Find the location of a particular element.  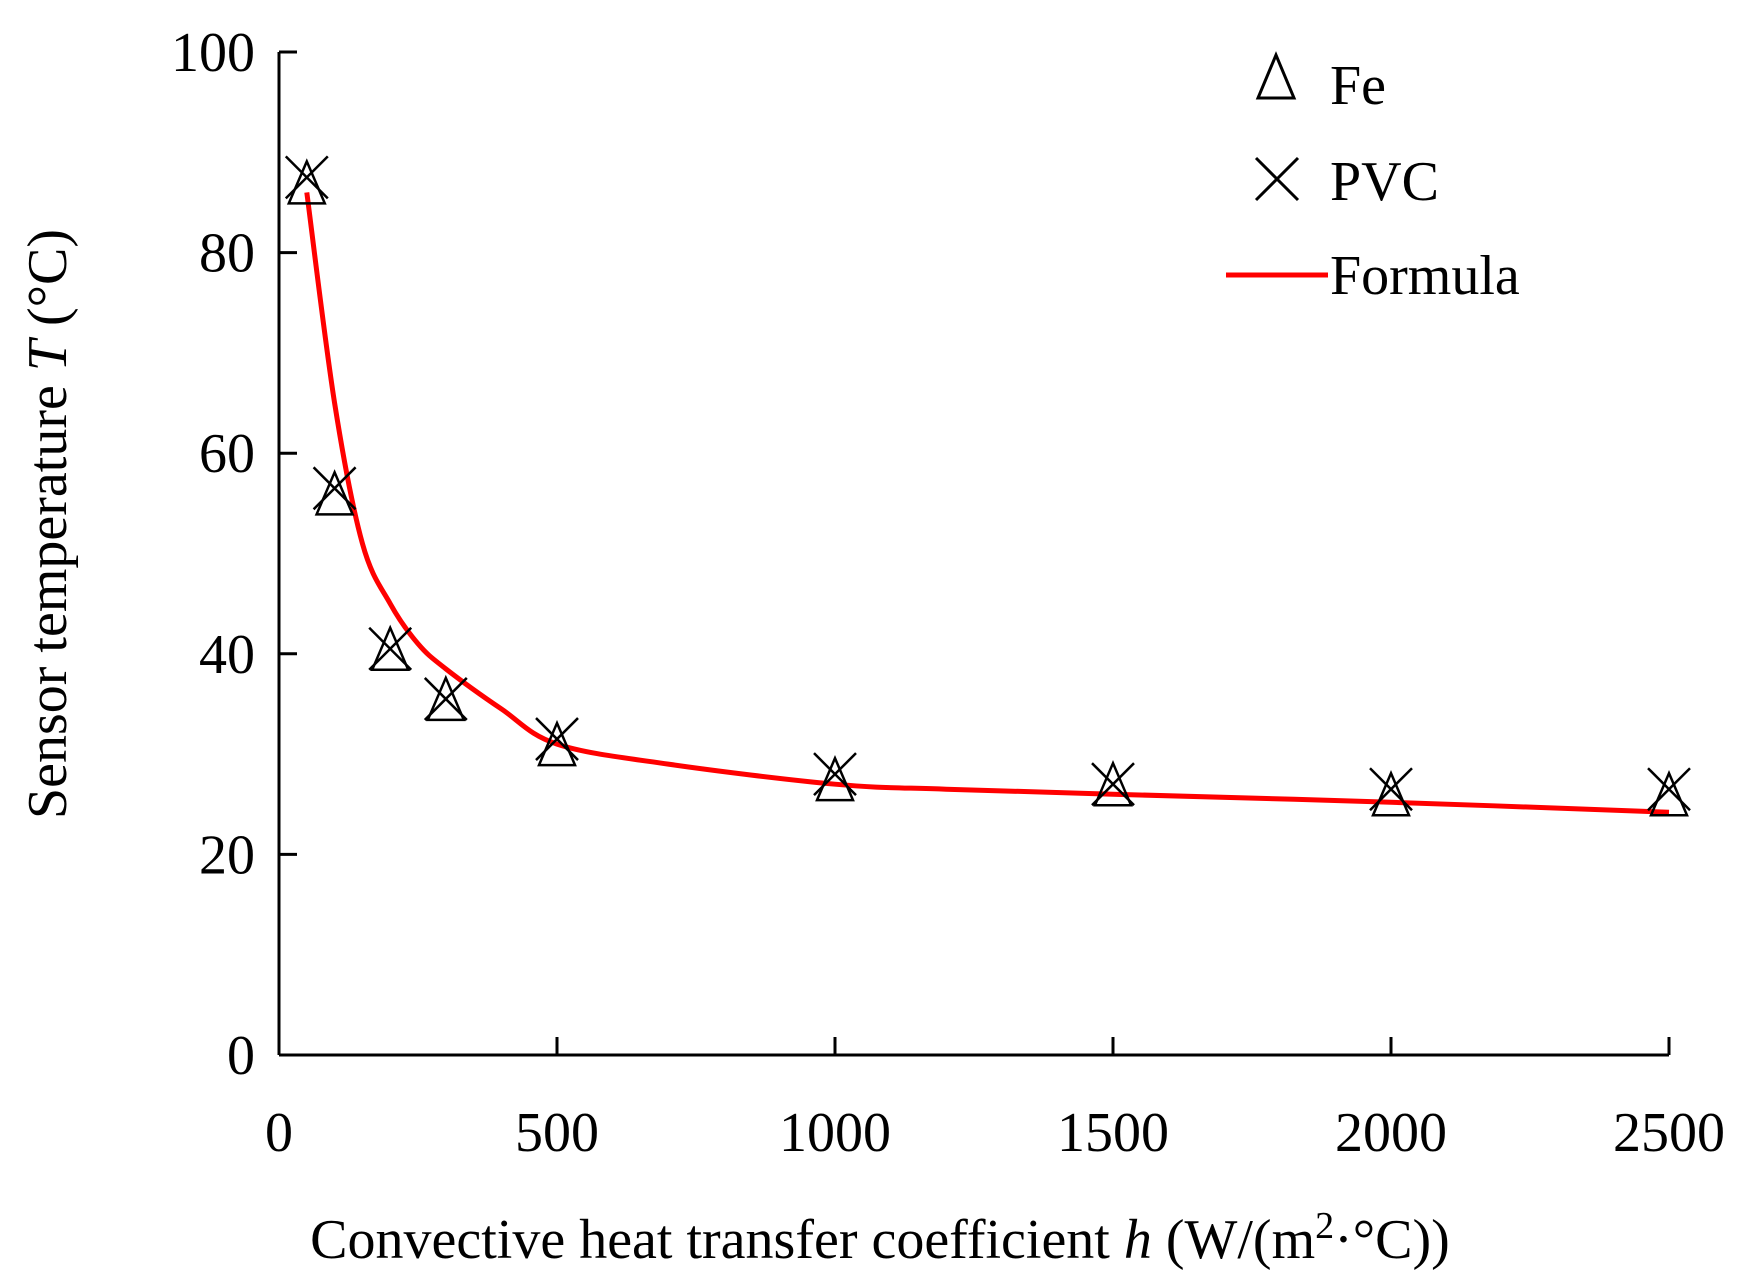

legend-fe-marker is located at coordinates (1276, 75).